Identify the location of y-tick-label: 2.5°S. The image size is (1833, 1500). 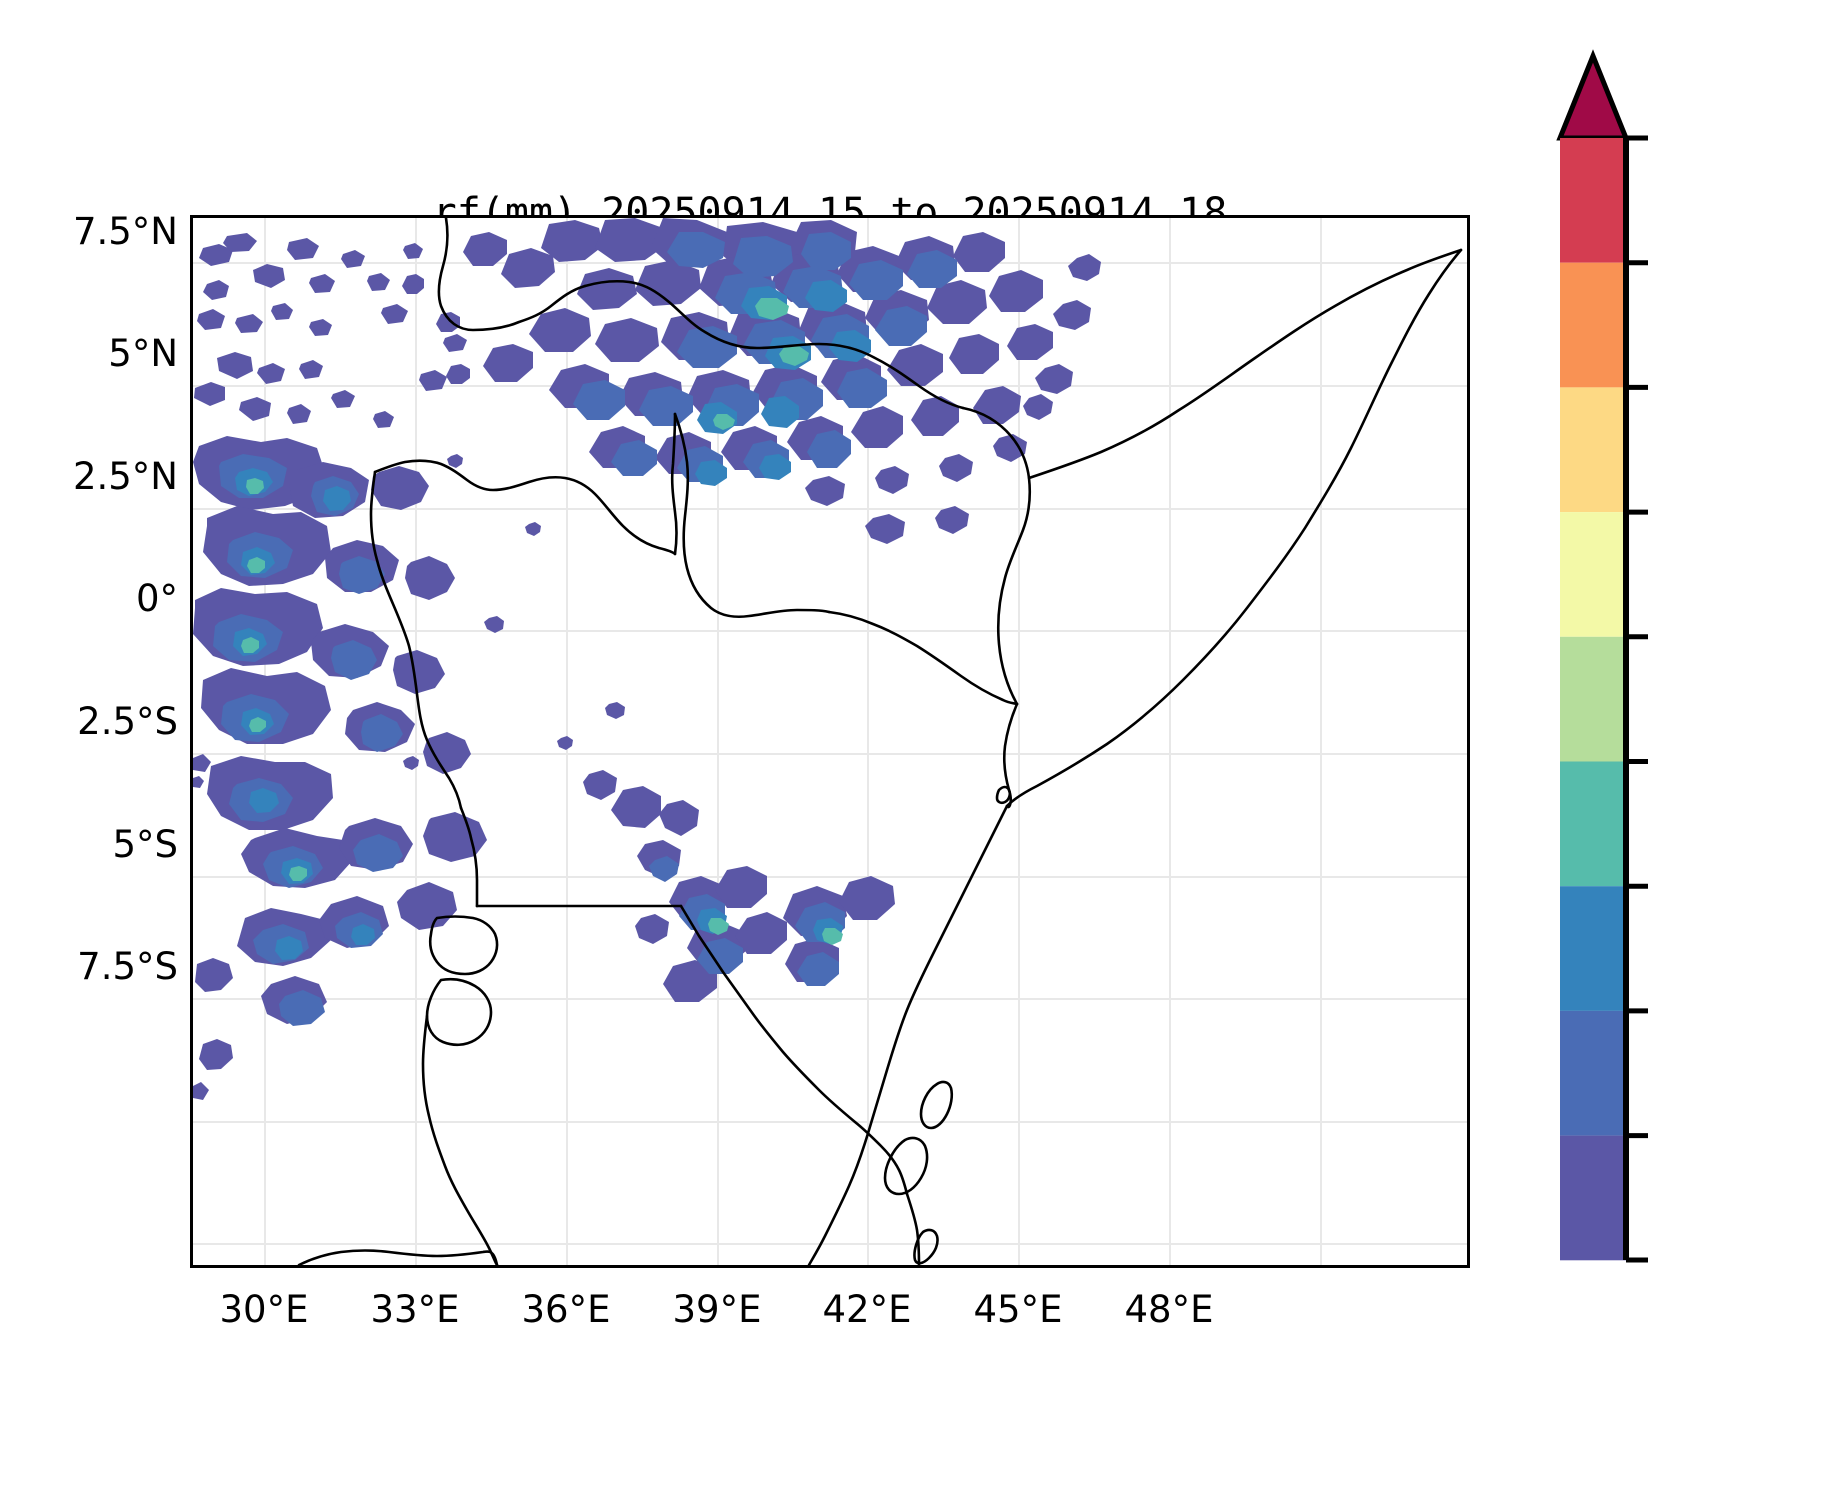
(127, 721).